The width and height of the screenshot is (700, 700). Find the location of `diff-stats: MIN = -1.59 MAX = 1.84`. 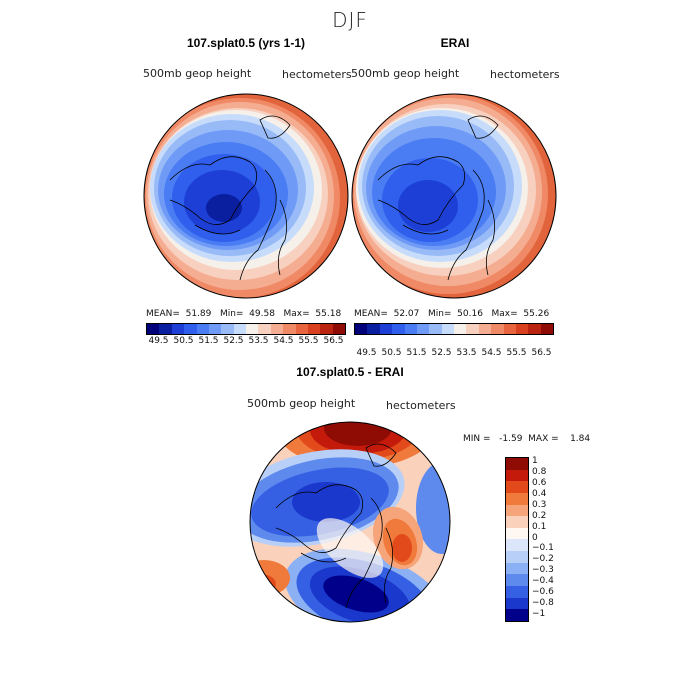

diff-stats: MIN = -1.59 MAX = 1.84 is located at coordinates (527, 439).